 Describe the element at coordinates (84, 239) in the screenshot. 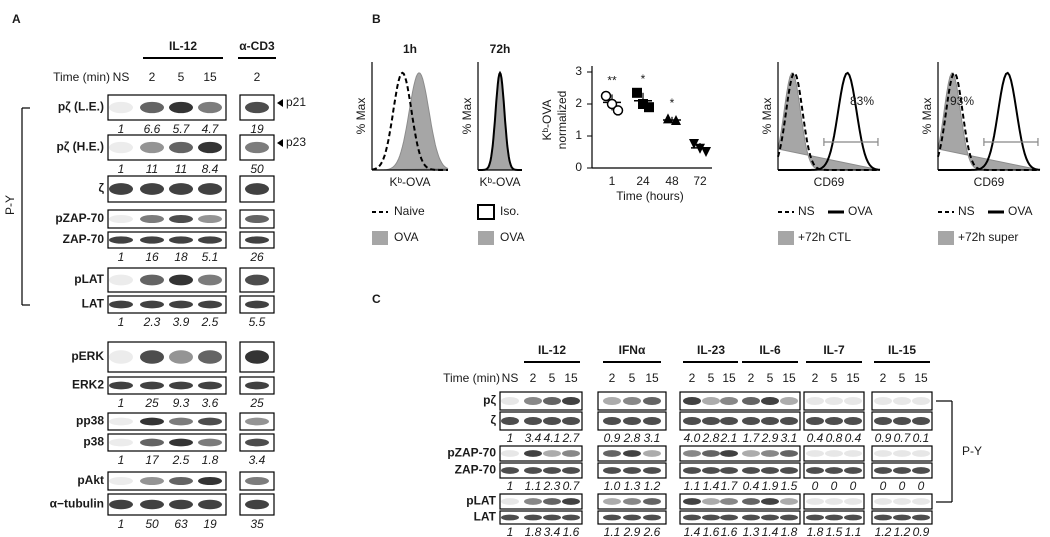

I see `blot-label: ZAP-70` at that location.